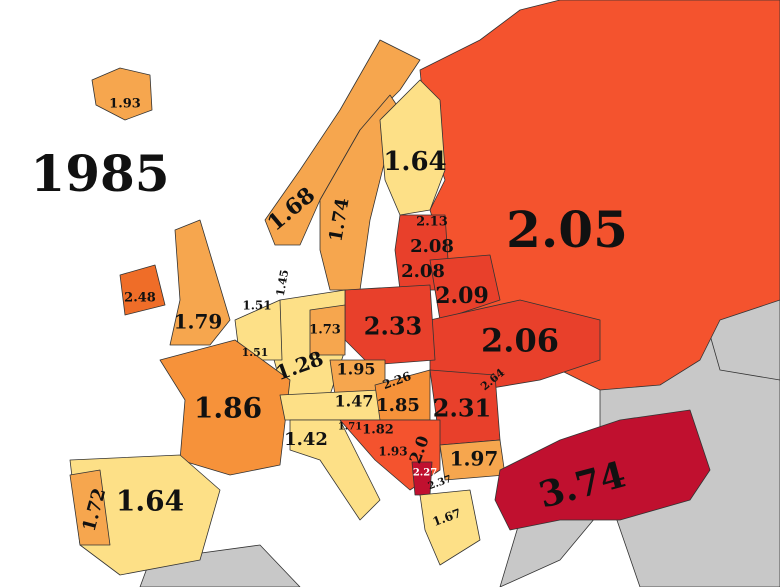 The height and width of the screenshot is (587, 780). Describe the element at coordinates (462, 408) in the screenshot. I see `country-value: 2.31` at that location.